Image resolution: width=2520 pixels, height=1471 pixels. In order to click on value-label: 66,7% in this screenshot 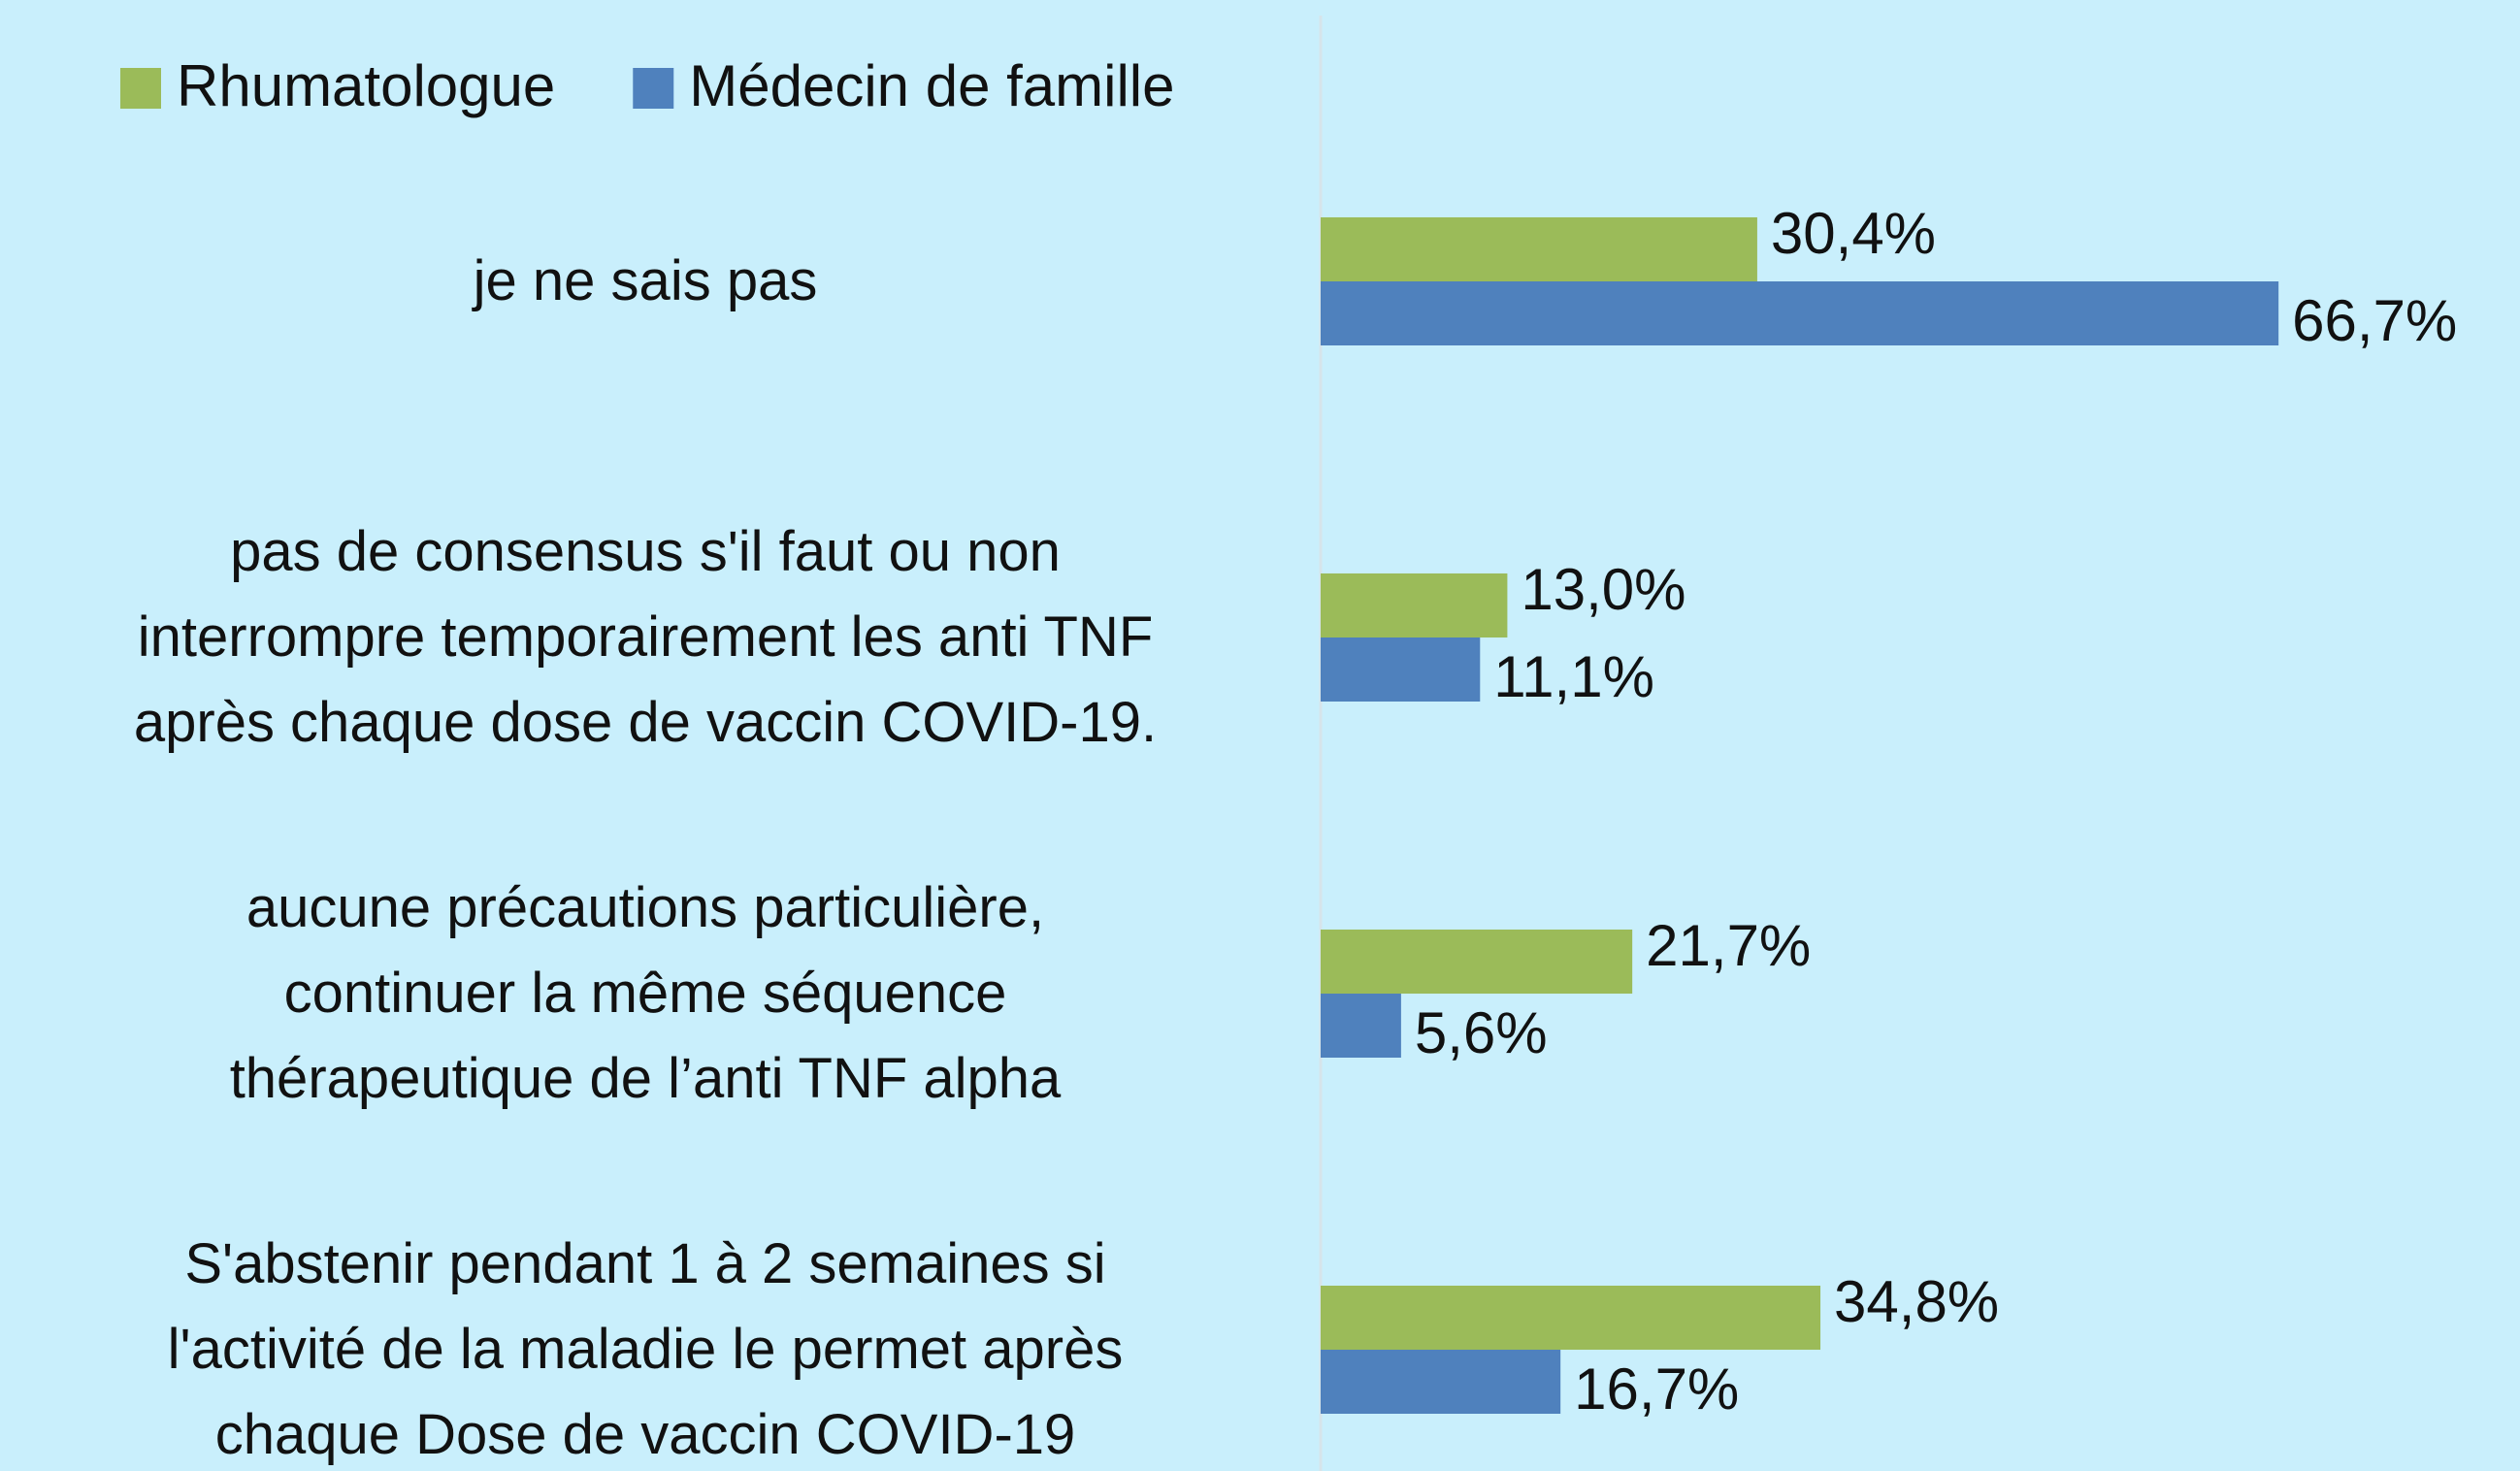, I will do `click(2374, 320)`.